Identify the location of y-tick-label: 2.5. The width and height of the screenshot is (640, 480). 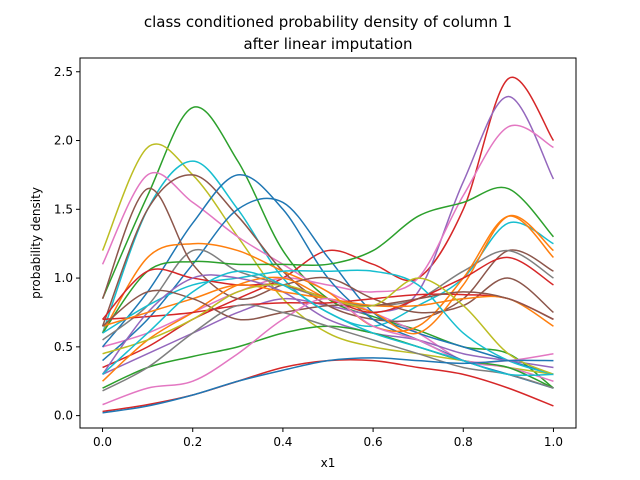
(63, 72).